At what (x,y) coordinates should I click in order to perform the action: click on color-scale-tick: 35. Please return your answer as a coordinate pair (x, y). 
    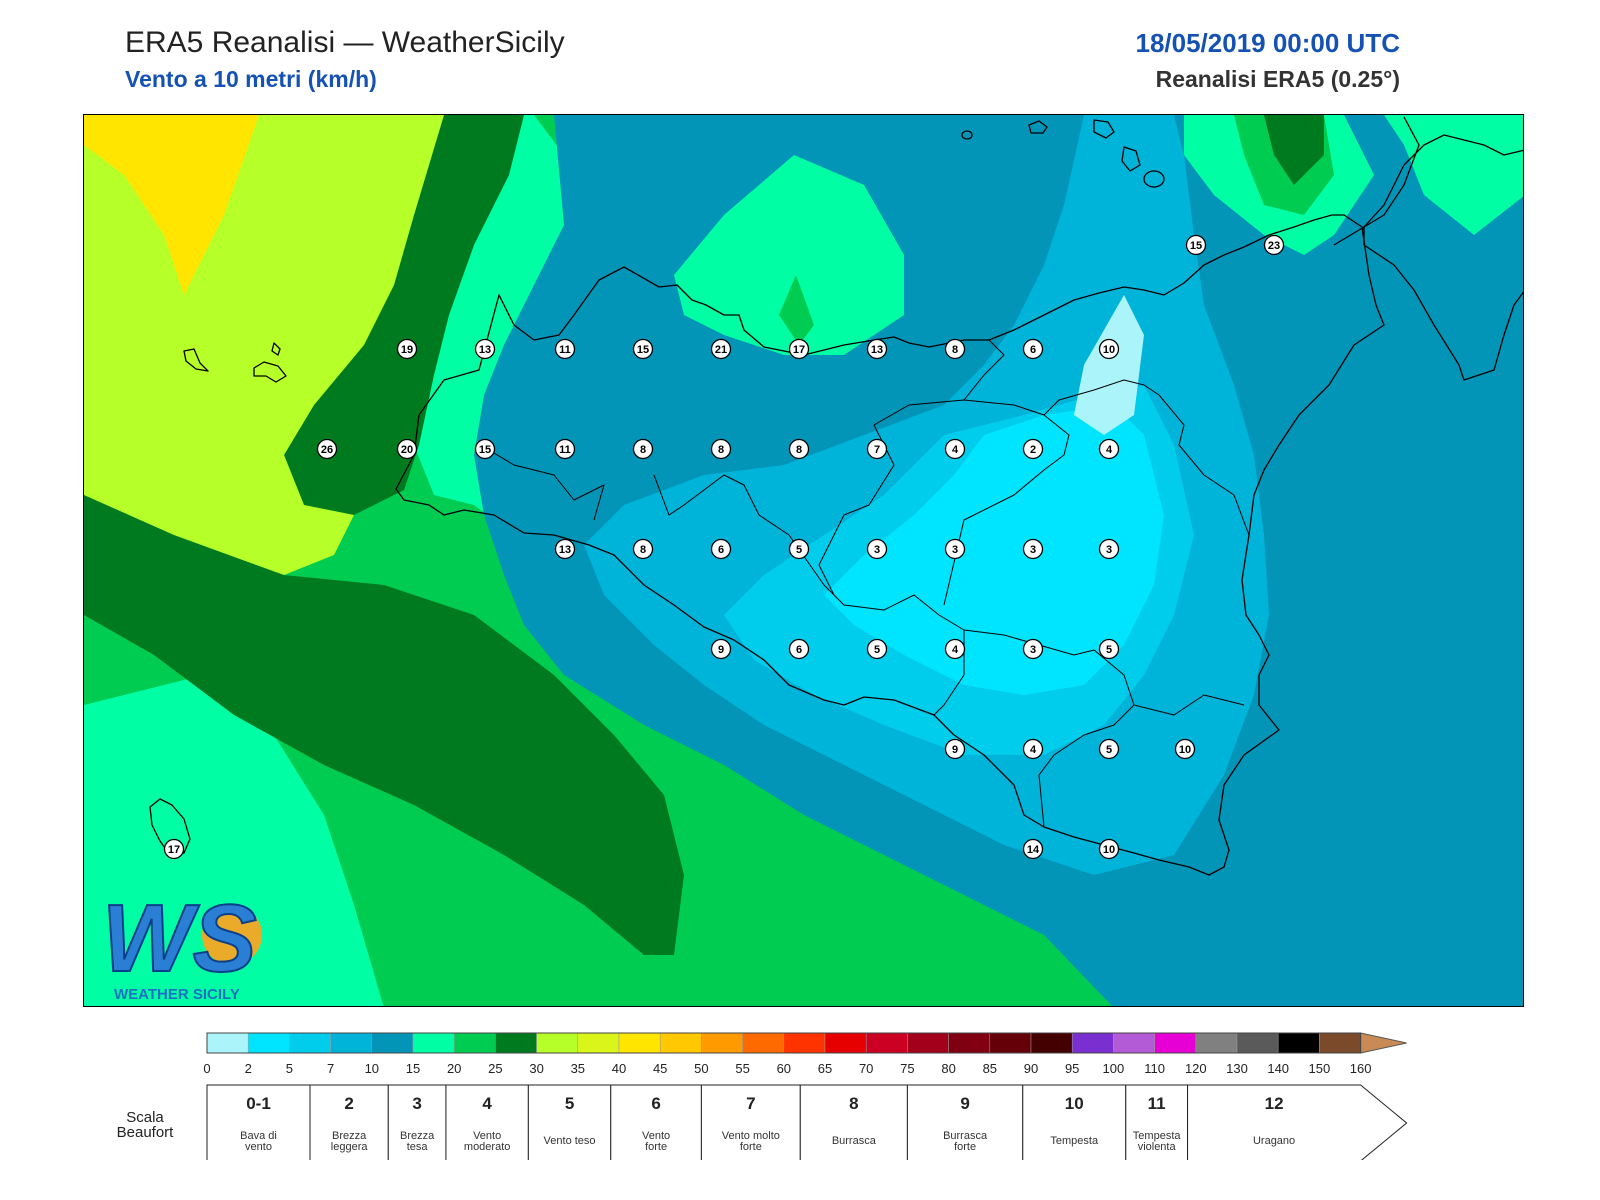
    Looking at the image, I should click on (578, 1068).